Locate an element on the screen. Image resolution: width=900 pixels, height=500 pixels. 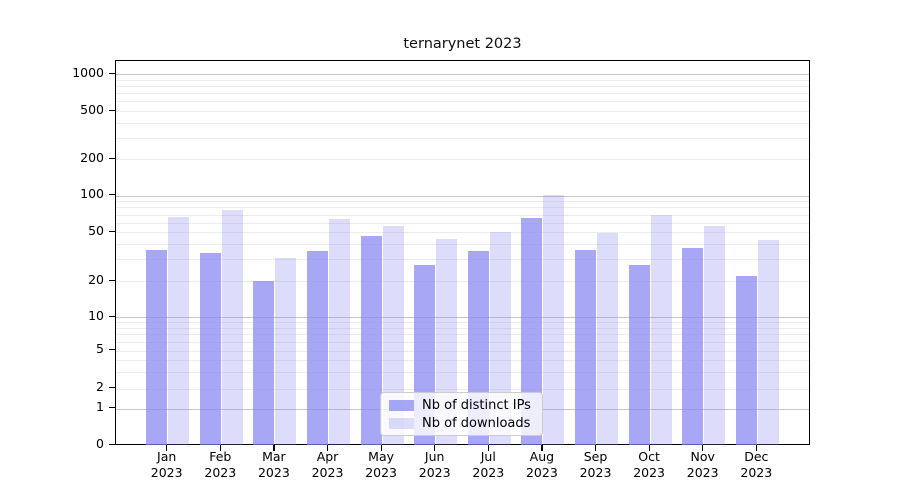
y-tick-label: 0 is located at coordinates (100, 443).